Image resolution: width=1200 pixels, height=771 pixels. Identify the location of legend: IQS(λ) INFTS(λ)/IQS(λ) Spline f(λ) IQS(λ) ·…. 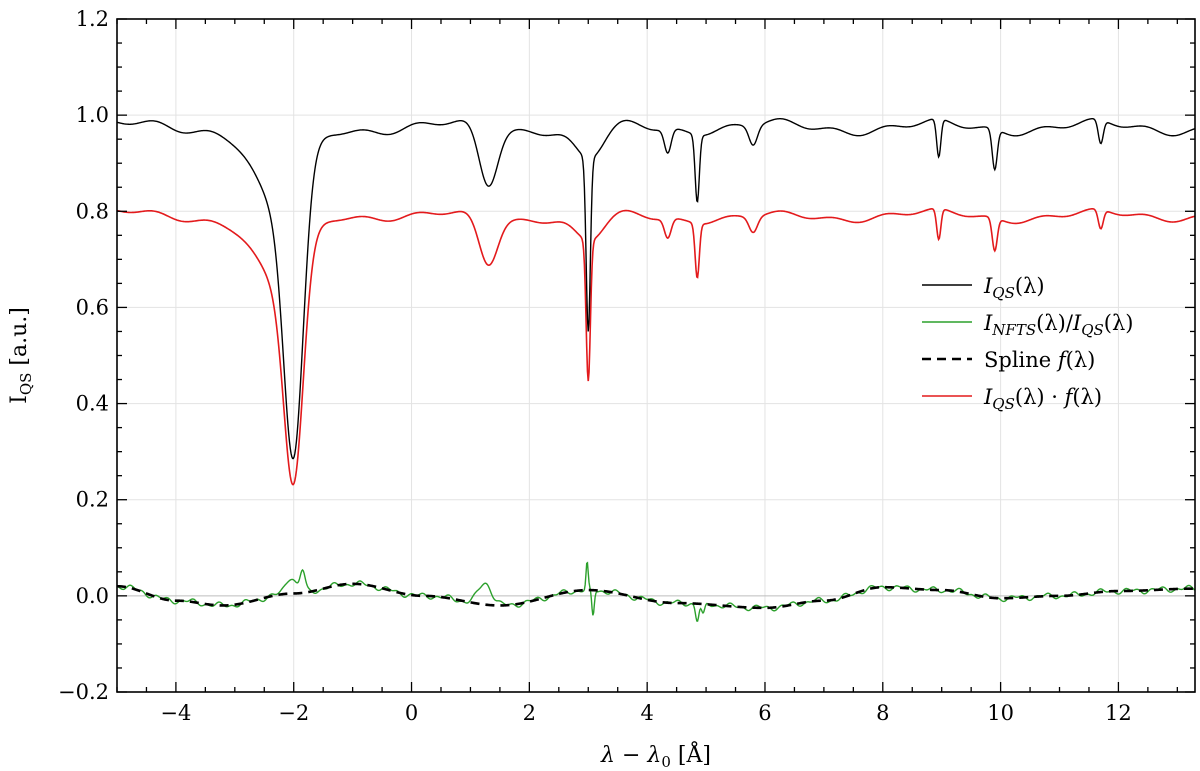
(1027, 343).